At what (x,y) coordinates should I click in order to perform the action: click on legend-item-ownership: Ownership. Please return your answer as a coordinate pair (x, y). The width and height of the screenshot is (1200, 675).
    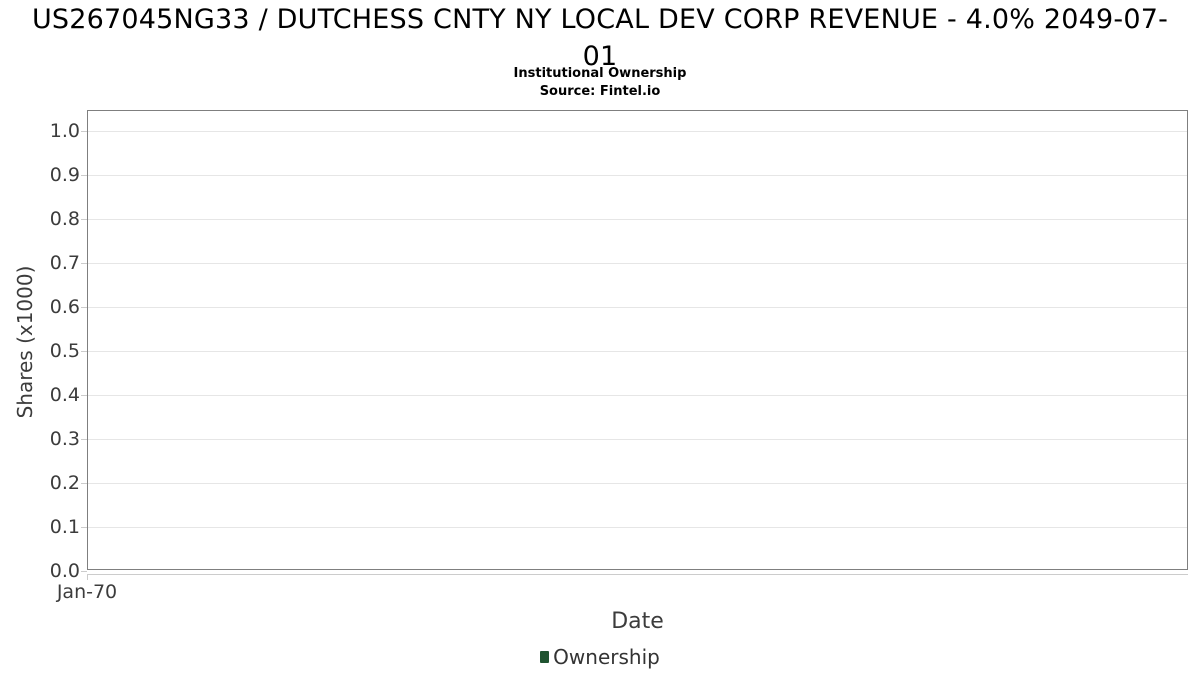
    Looking at the image, I should click on (600, 657).